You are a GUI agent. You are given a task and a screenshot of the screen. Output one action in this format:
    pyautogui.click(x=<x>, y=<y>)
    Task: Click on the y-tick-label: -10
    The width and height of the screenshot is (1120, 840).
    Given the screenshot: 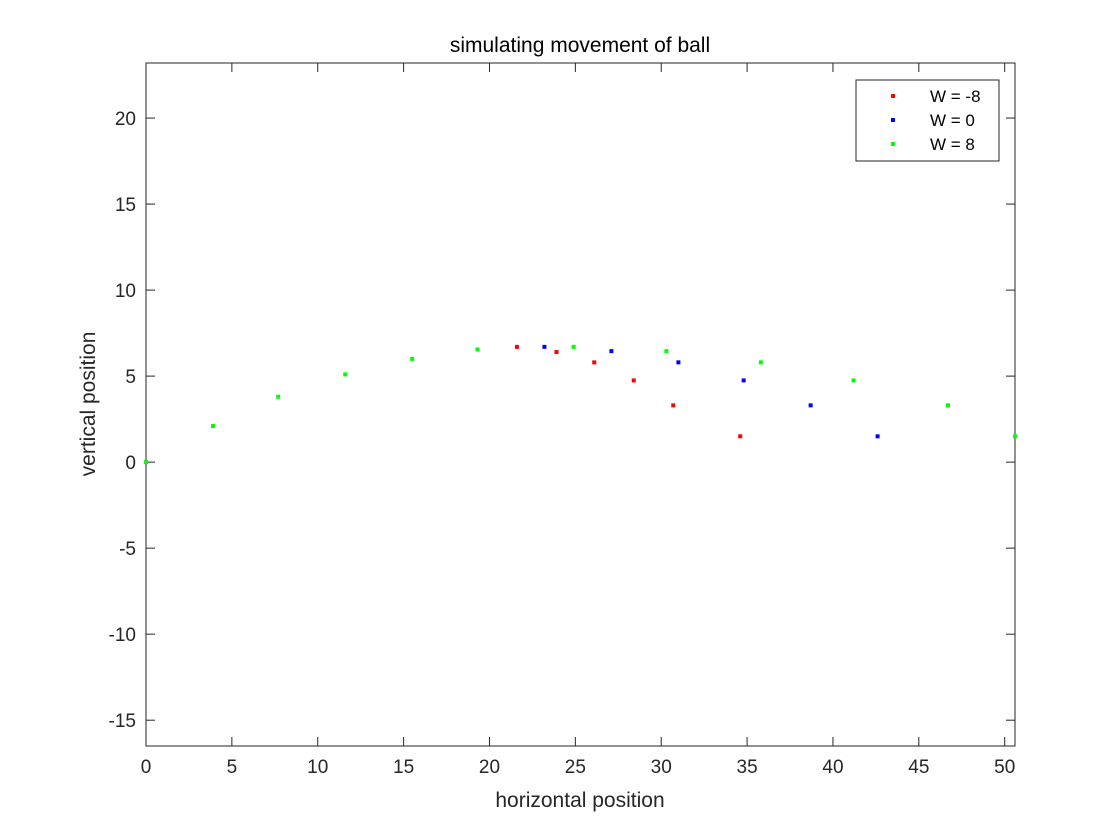 What is the action you would take?
    pyautogui.click(x=122, y=635)
    